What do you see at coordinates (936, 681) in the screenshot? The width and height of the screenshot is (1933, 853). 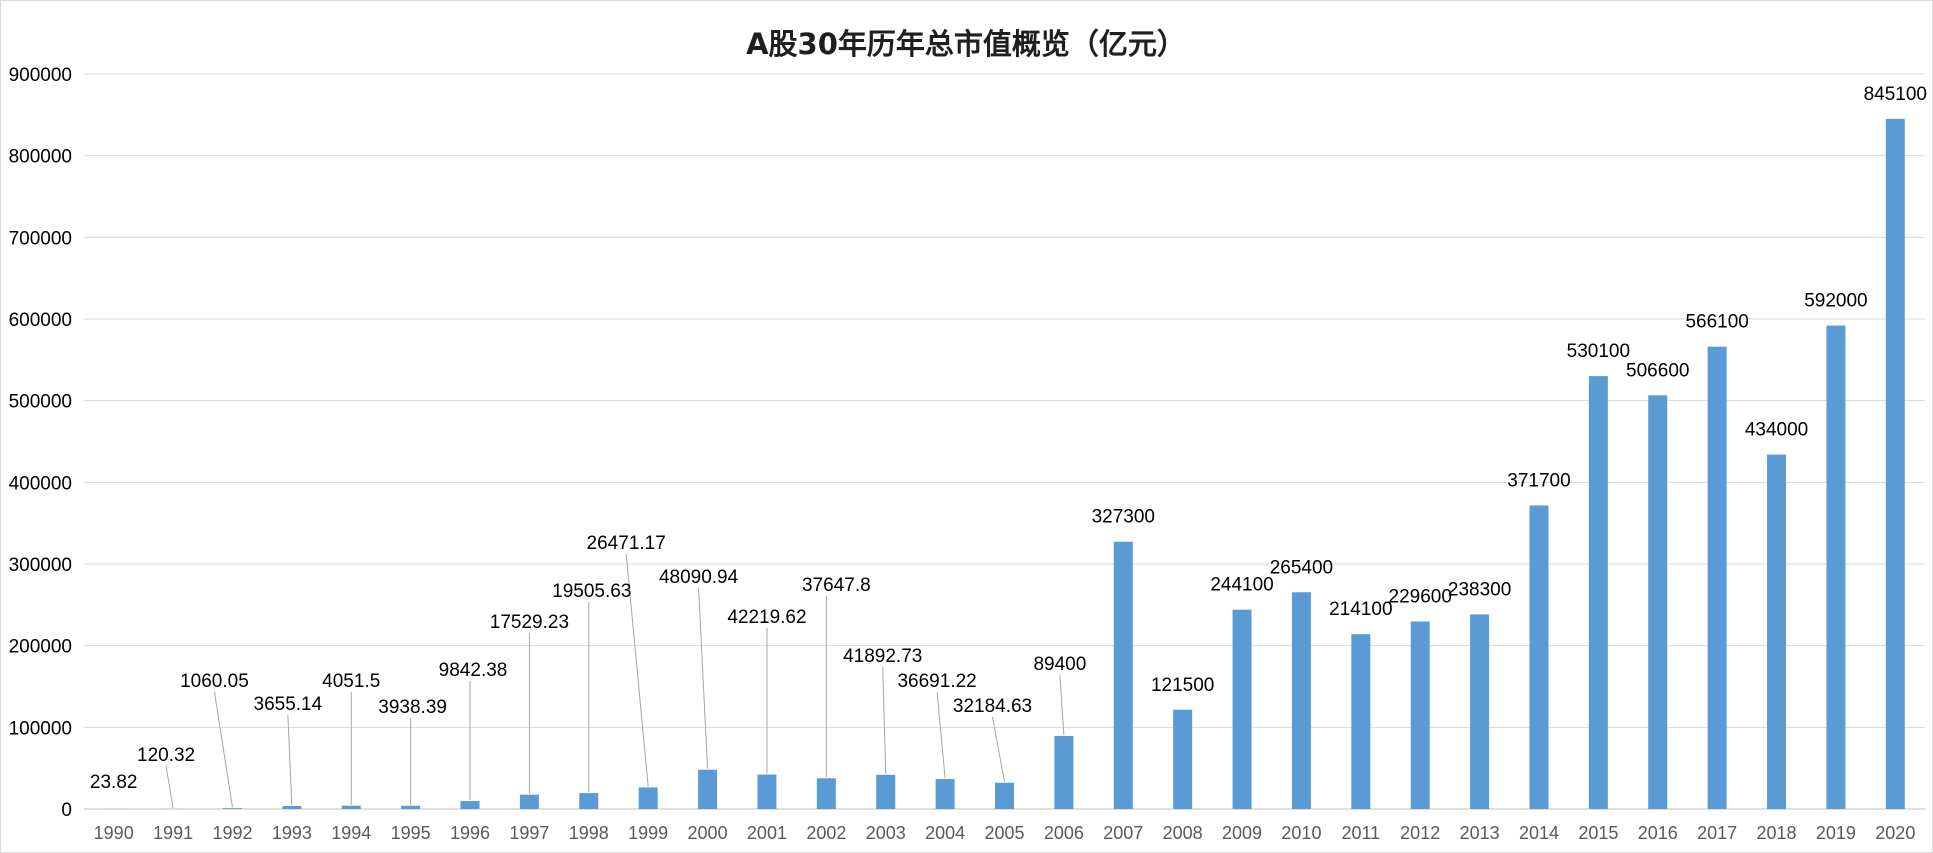 I see `data-label: 36691.22` at bounding box center [936, 681].